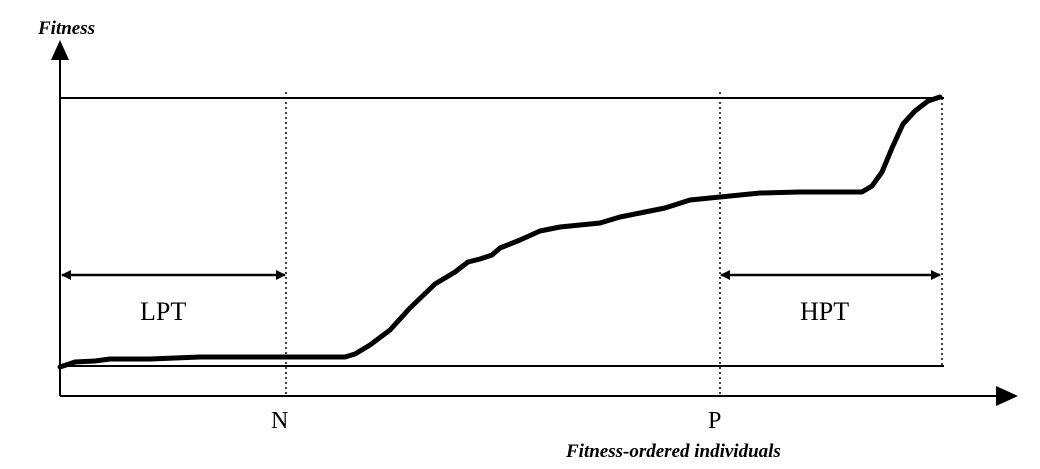 The height and width of the screenshot is (469, 1040). Describe the element at coordinates (673, 451) in the screenshot. I see `x-axis-label: Fitness-ordered individuals` at that location.